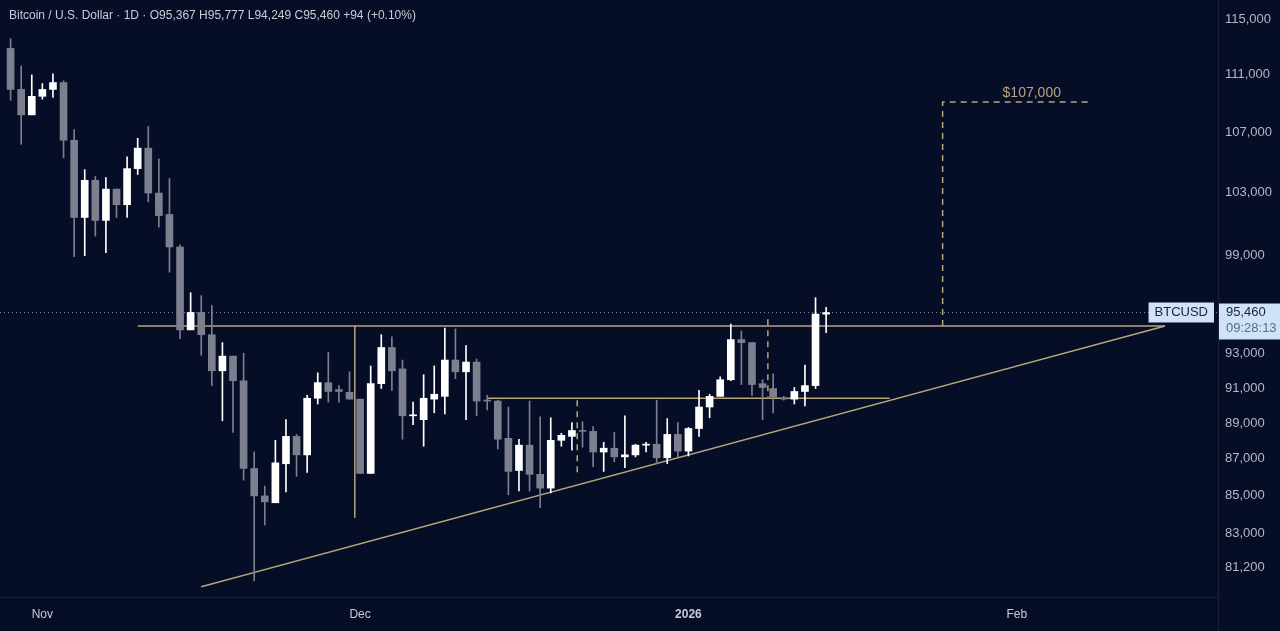 This screenshot has width=1280, height=631. Describe the element at coordinates (1245, 387) in the screenshot. I see `y-tick-label: 91,000` at that location.